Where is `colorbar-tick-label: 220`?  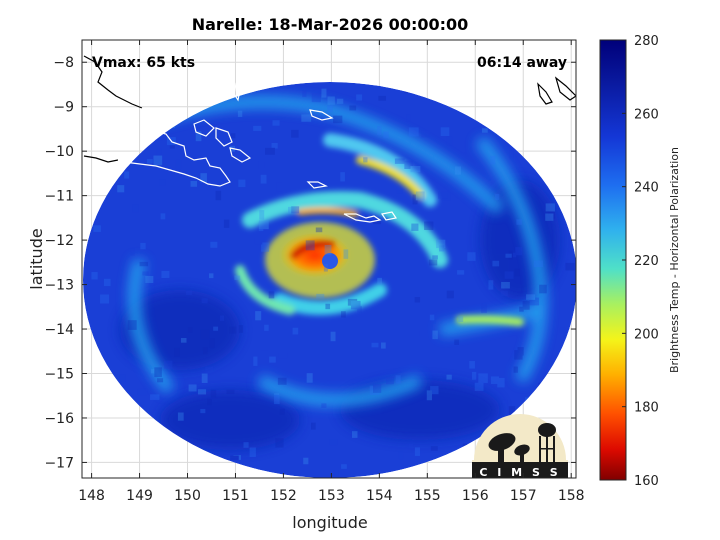 colorbar-tick-label: 220 is located at coordinates (646, 261).